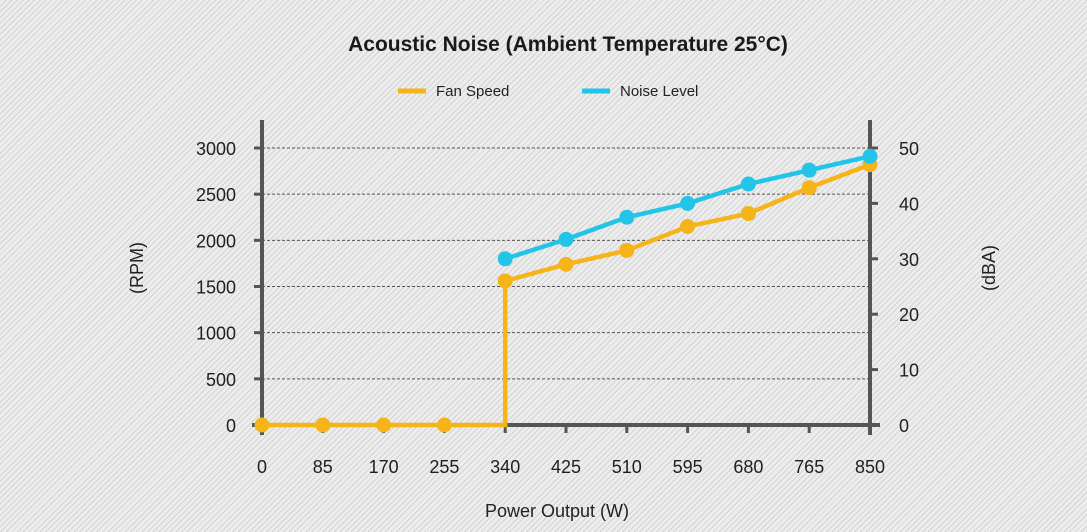 This screenshot has height=532, width=1087. What do you see at coordinates (323, 467) in the screenshot?
I see `x-tick-label: 85` at bounding box center [323, 467].